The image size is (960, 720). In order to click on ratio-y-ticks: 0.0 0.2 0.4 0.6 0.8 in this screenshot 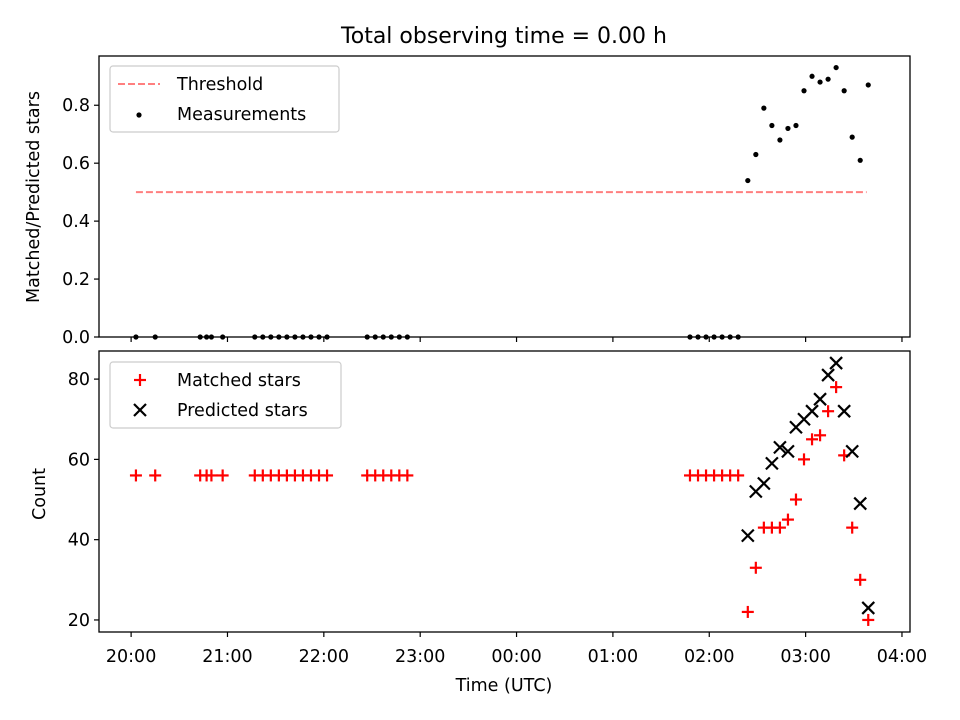, I will do `click(80, 222)`.